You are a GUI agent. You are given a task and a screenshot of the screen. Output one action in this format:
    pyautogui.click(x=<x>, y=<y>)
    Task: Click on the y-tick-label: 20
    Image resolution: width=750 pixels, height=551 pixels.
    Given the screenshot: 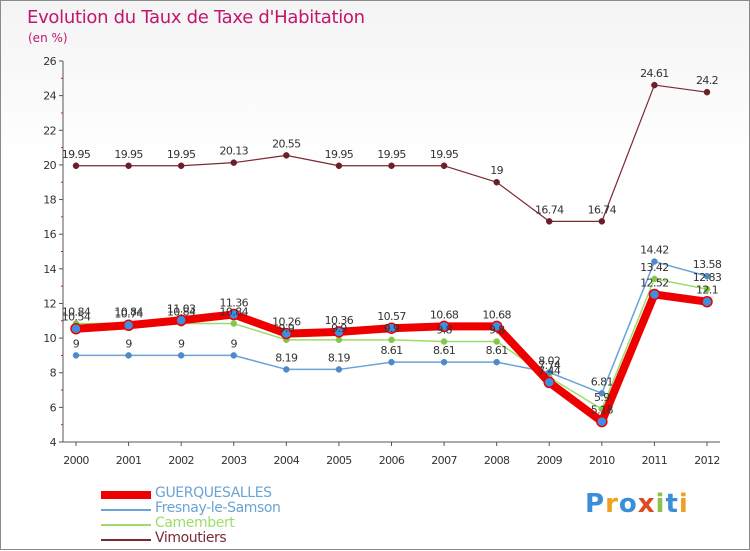 What is the action you would take?
    pyautogui.click(x=49, y=165)
    